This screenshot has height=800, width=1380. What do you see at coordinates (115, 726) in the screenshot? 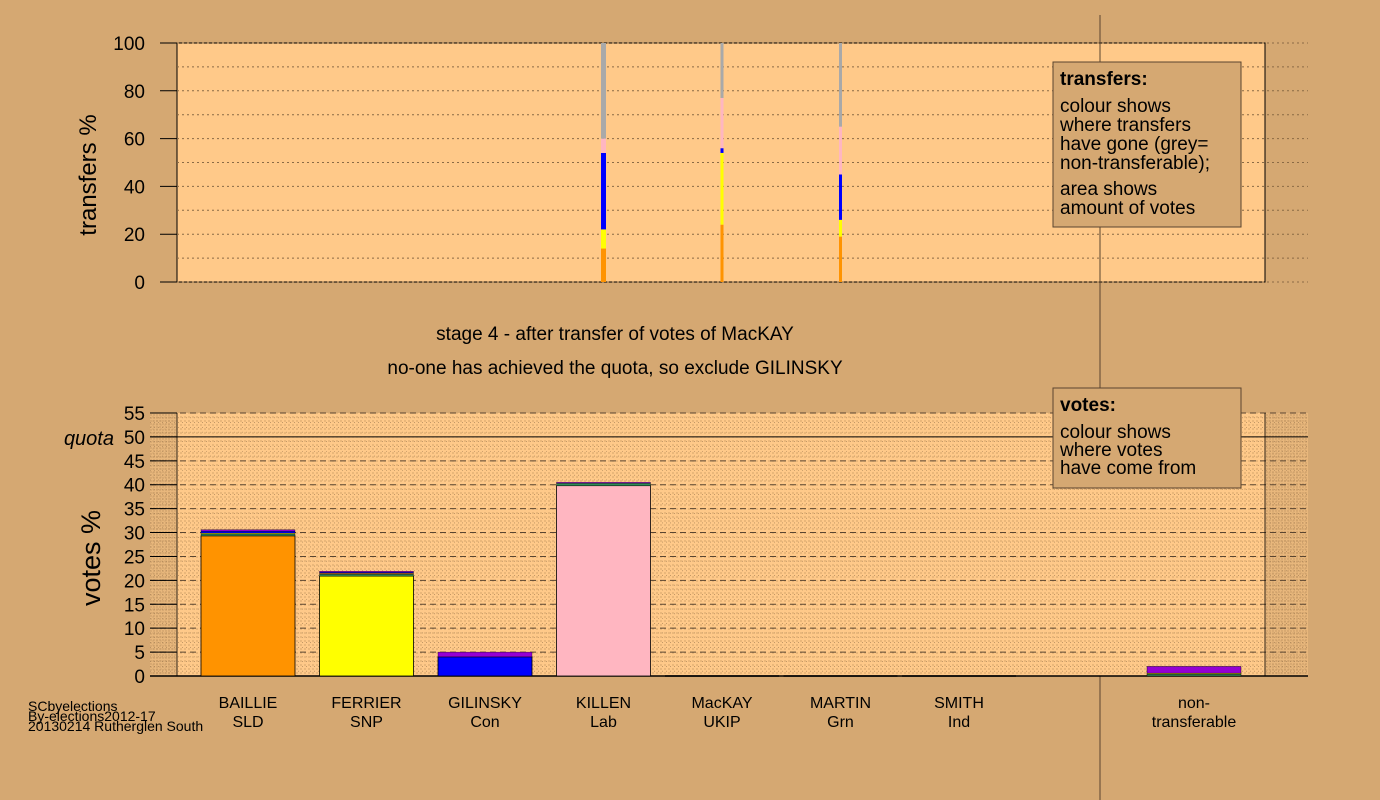
I see `footer-line-3: 20130214 Rutherglen South` at bounding box center [115, 726].